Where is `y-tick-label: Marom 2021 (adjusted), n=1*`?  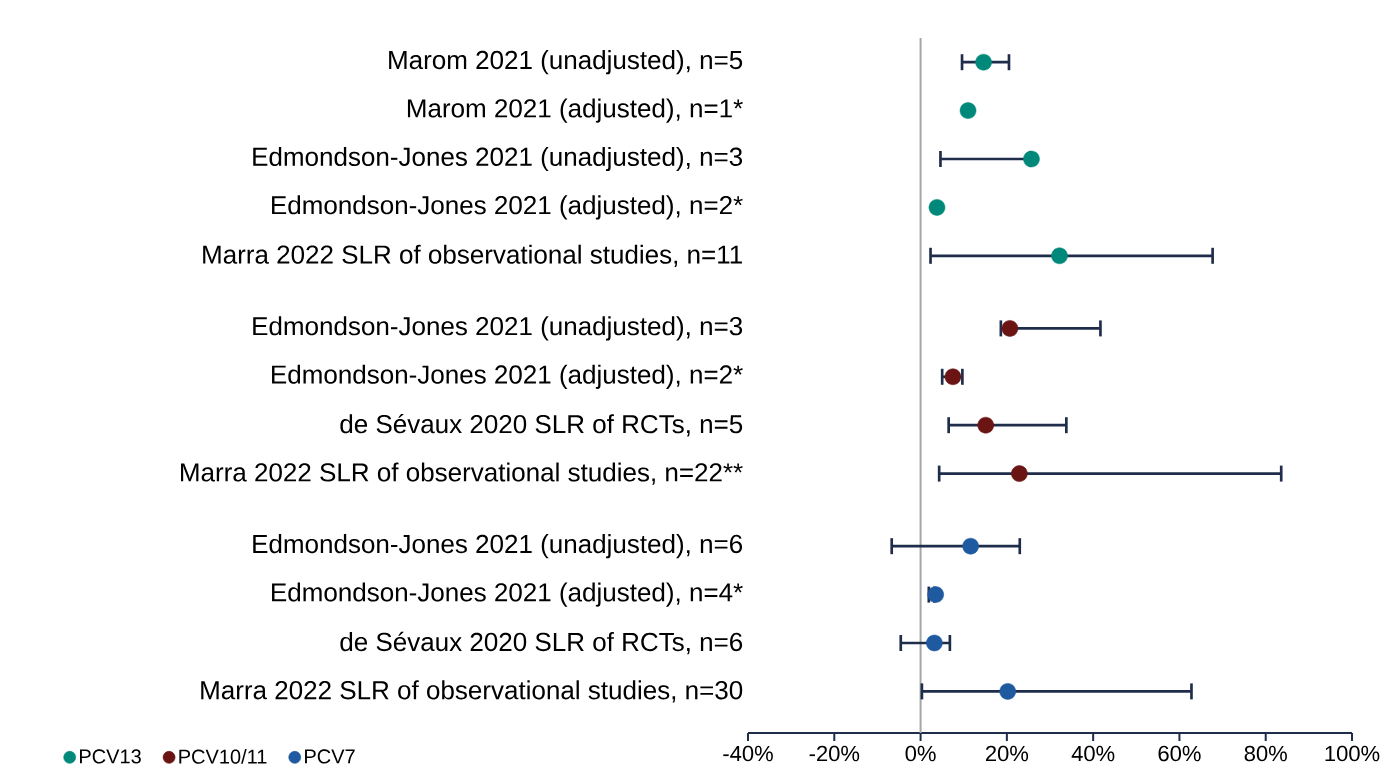 y-tick-label: Marom 2021 (adjusted), n=1* is located at coordinates (575, 110).